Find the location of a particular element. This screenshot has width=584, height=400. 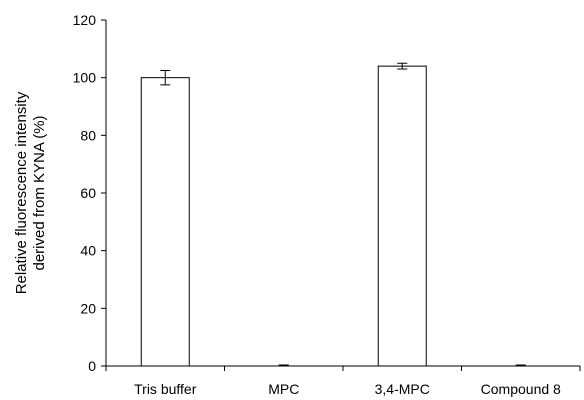

y-tick-label: 20 is located at coordinates (88, 308).